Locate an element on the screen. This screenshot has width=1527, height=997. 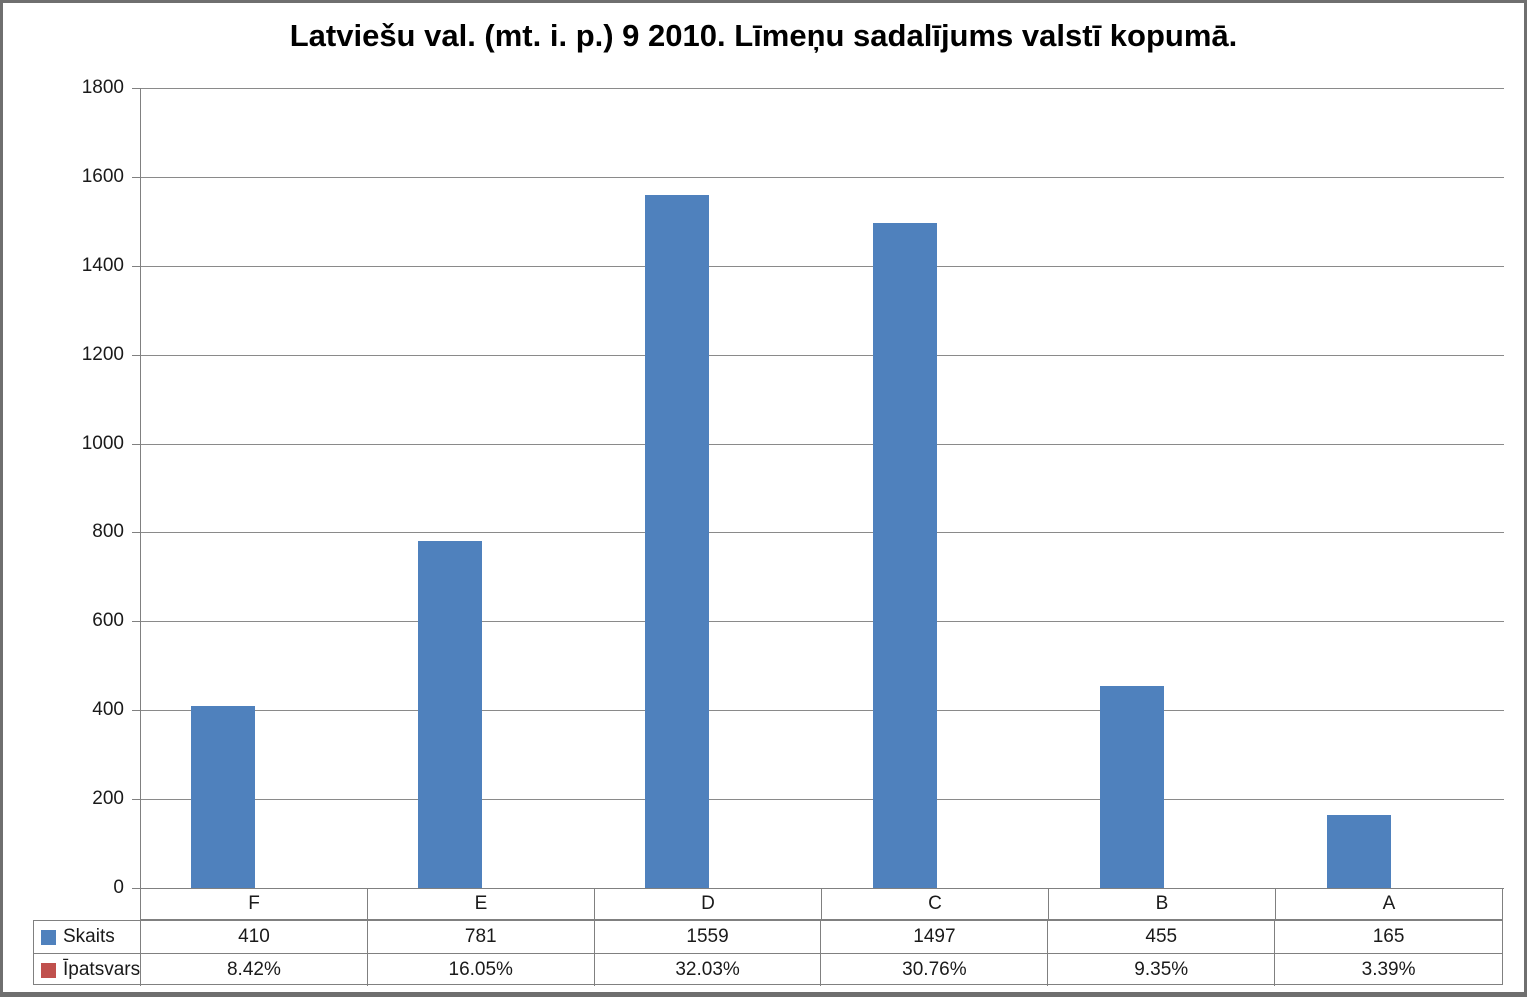
series-label: Skaits is located at coordinates (89, 936).